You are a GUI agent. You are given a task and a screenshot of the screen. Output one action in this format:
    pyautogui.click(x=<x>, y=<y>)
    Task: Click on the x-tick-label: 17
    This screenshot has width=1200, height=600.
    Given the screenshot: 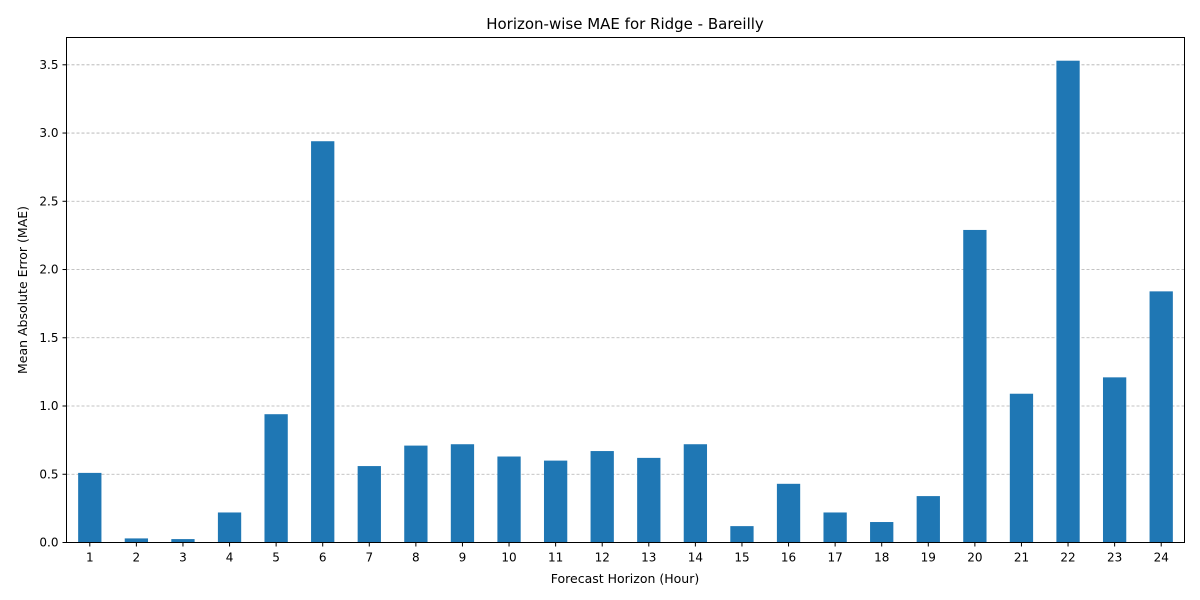 What is the action you would take?
    pyautogui.click(x=834, y=558)
    